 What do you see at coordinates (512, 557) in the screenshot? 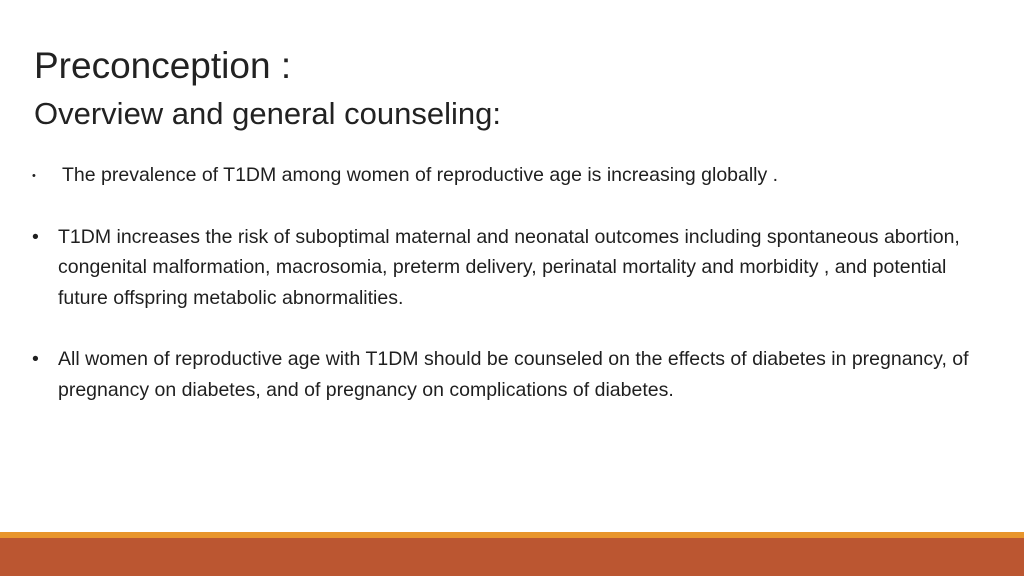
I see `footer-band` at bounding box center [512, 557].